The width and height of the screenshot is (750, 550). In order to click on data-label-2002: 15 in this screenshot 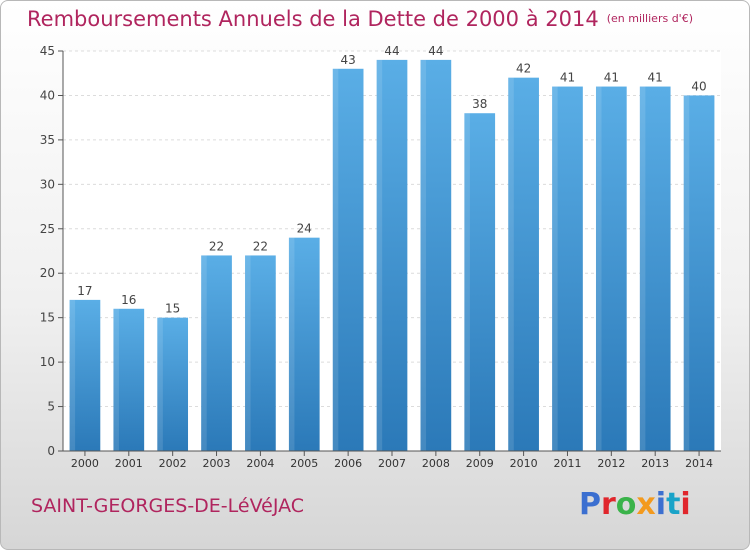, I will do `click(172, 309)`.